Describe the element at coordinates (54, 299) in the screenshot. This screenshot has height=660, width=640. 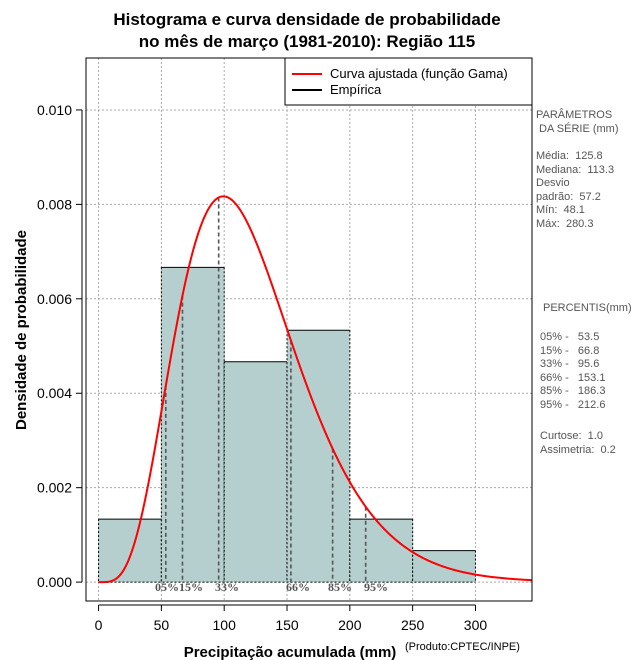
I see `y-tick-label: 0.006` at that location.